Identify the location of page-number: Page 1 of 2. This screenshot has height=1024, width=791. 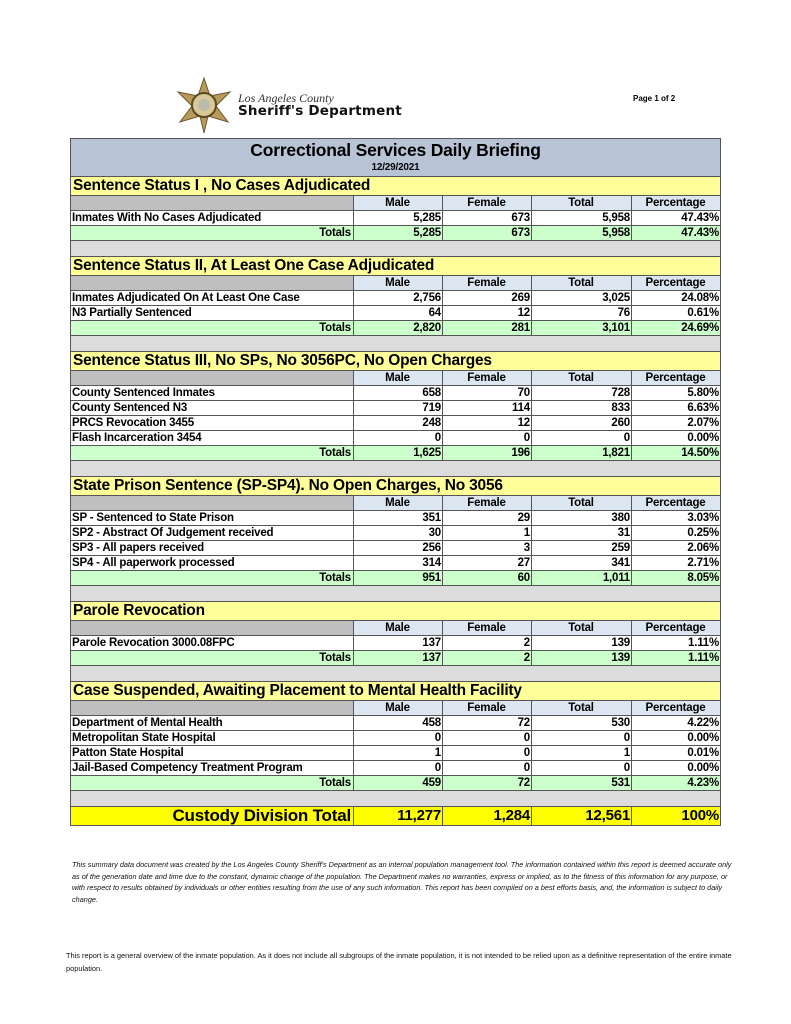
(654, 98).